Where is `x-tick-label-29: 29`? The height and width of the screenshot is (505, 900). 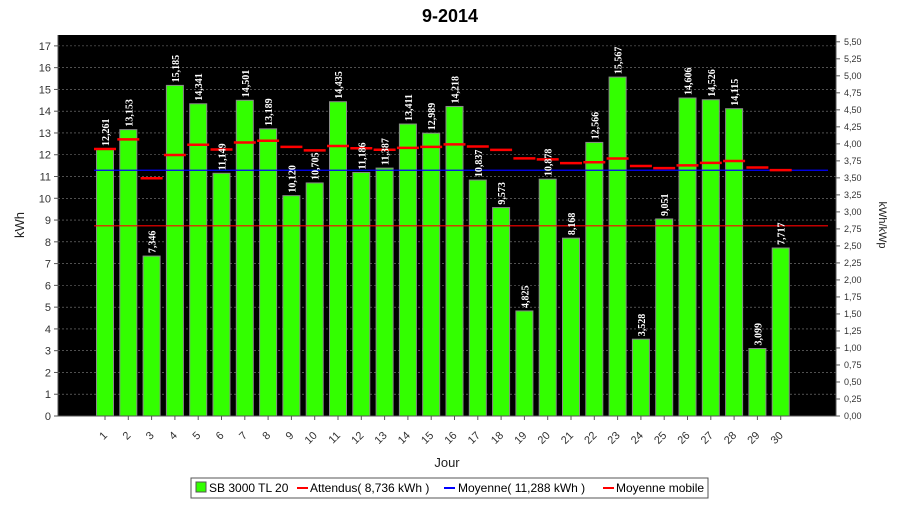
x-tick-label-29: 29 is located at coordinates (753, 438).